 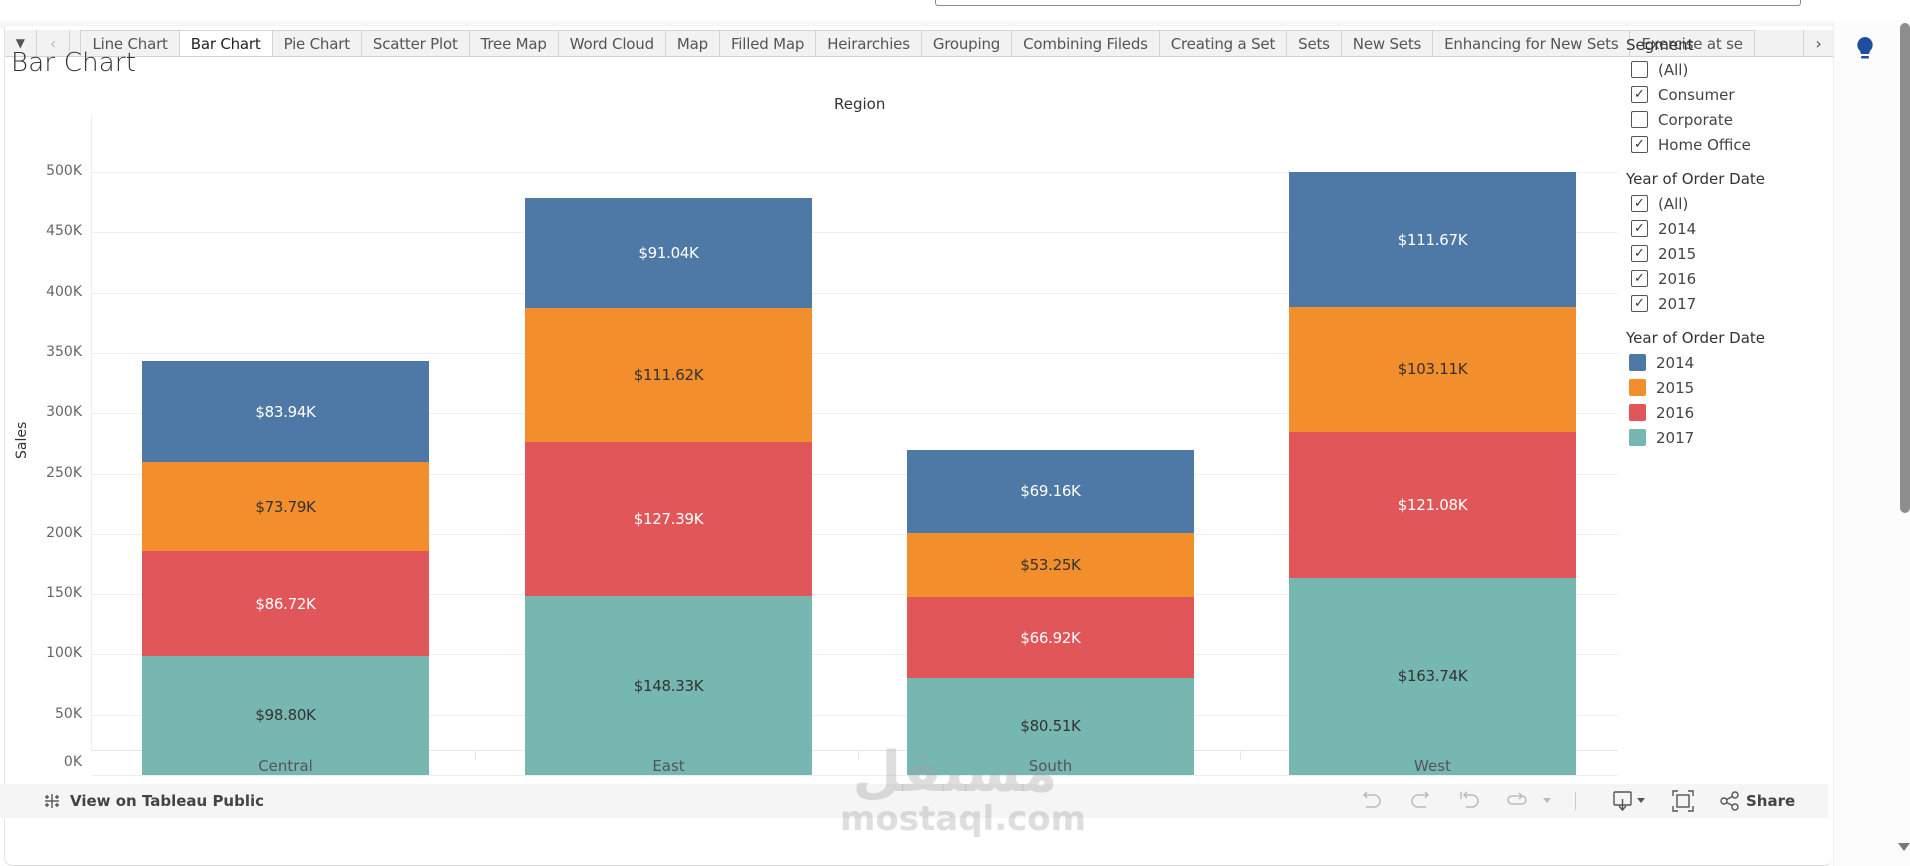 I want to click on legend-swatch-icon, so click(x=1637, y=437).